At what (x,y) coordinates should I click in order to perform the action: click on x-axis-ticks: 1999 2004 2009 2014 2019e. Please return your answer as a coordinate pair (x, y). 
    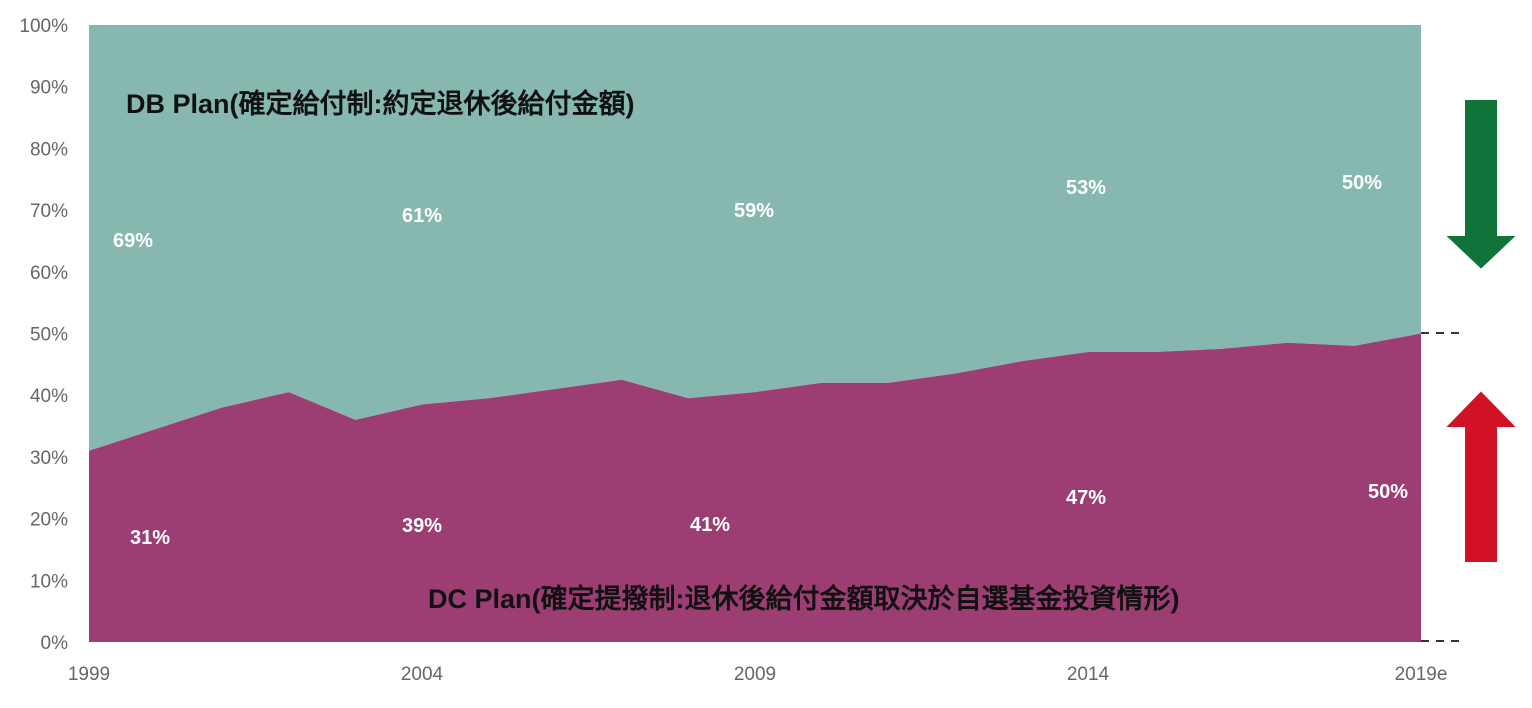
    Looking at the image, I should click on (758, 674).